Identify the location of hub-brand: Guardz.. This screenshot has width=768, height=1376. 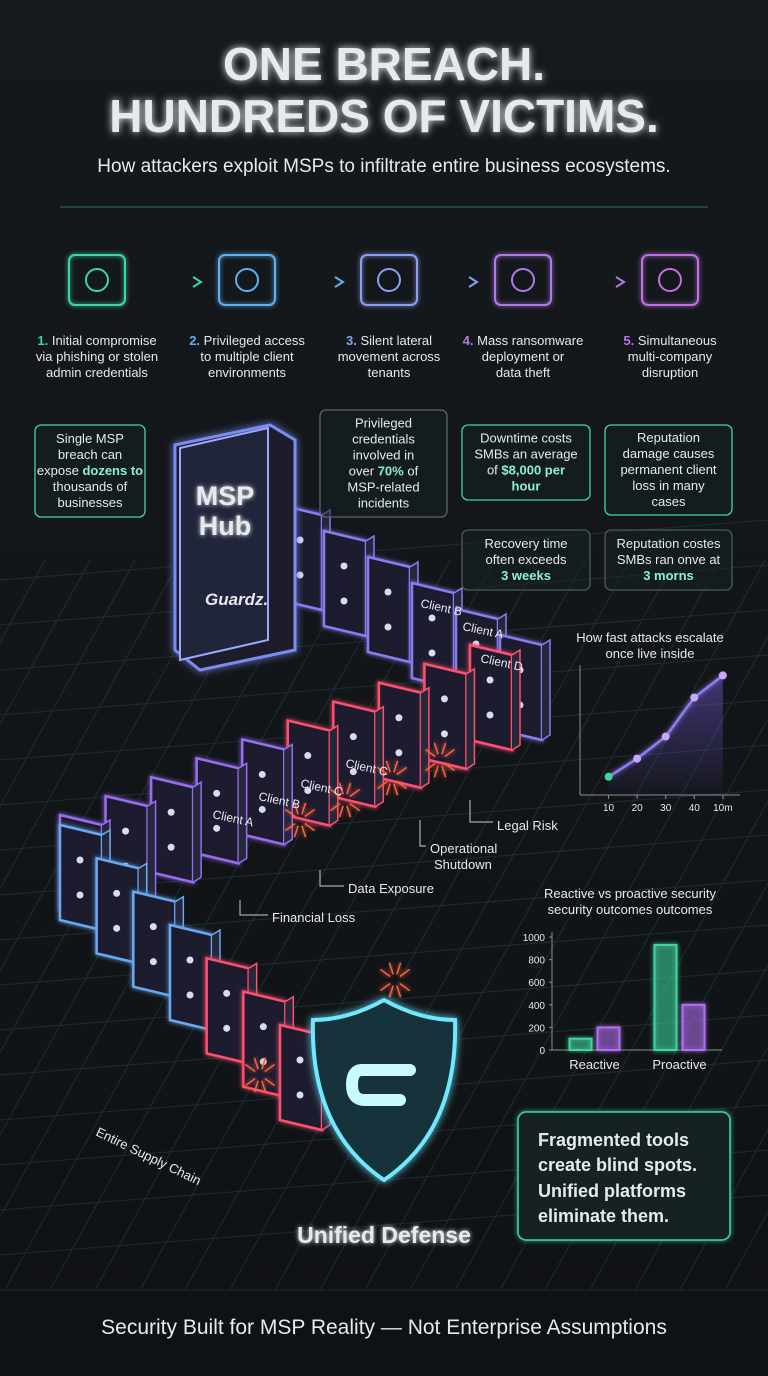
(236, 599).